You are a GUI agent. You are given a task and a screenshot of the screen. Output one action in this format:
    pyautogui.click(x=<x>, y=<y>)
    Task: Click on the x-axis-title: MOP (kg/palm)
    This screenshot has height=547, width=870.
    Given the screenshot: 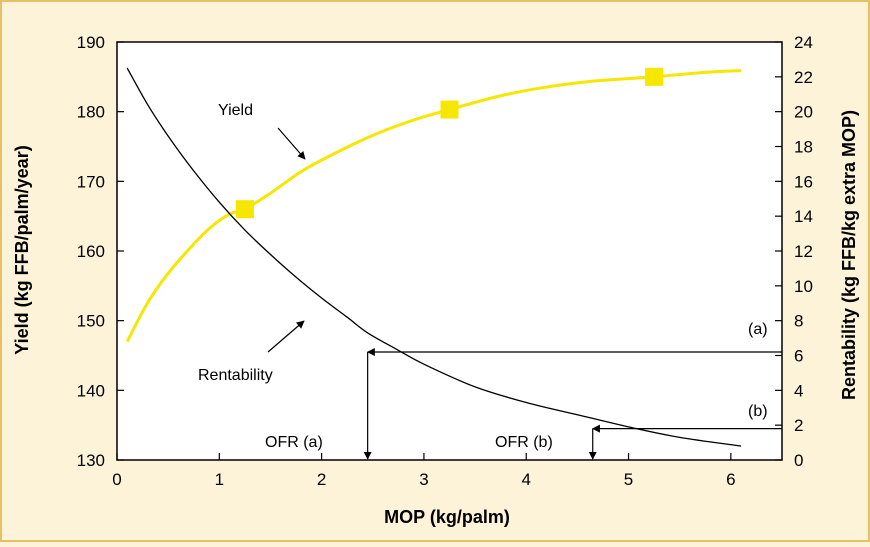 What is the action you would take?
    pyautogui.click(x=447, y=517)
    